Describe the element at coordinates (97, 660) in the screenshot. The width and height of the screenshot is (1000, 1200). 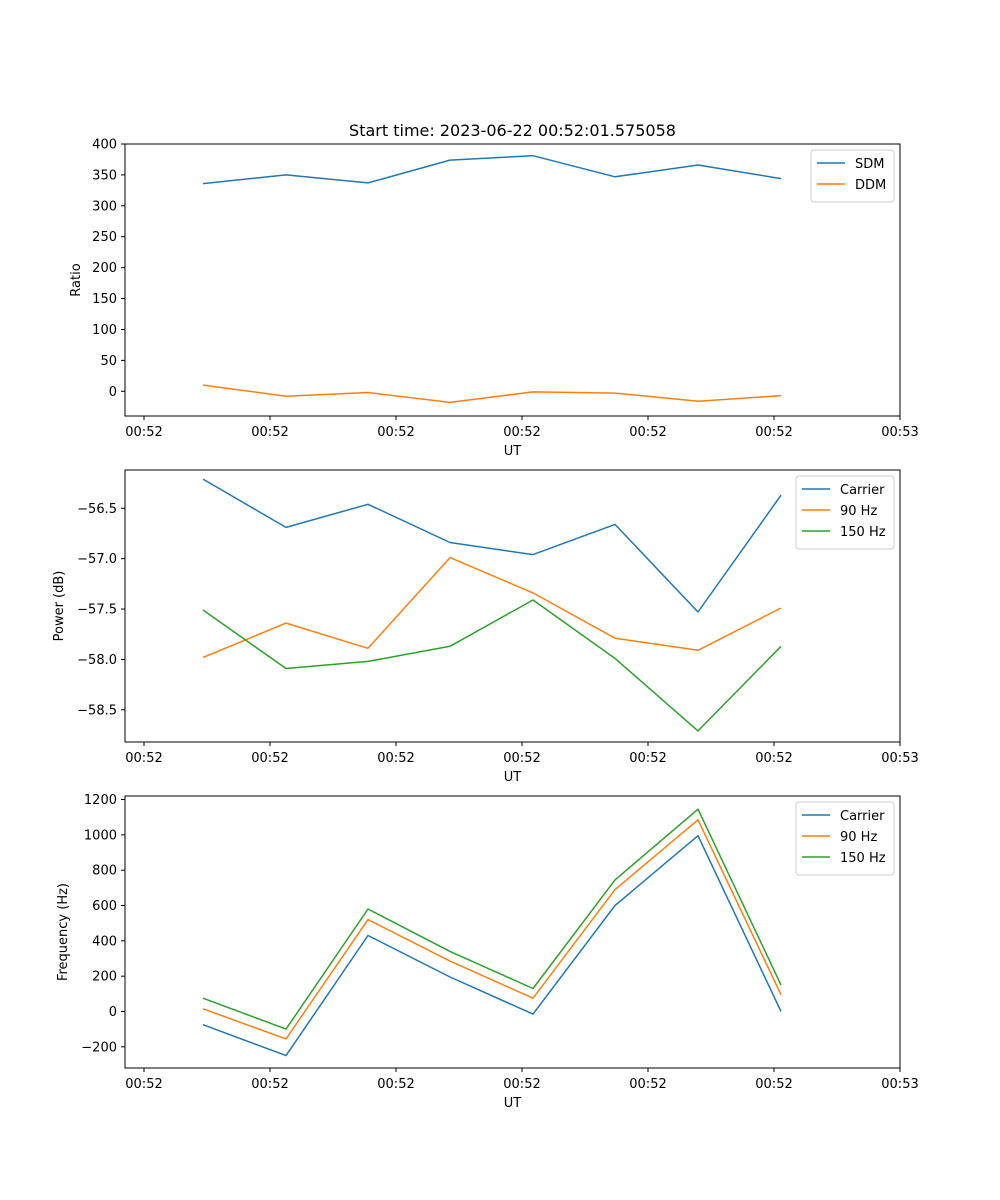
I see `y-tick-label: −58.0` at that location.